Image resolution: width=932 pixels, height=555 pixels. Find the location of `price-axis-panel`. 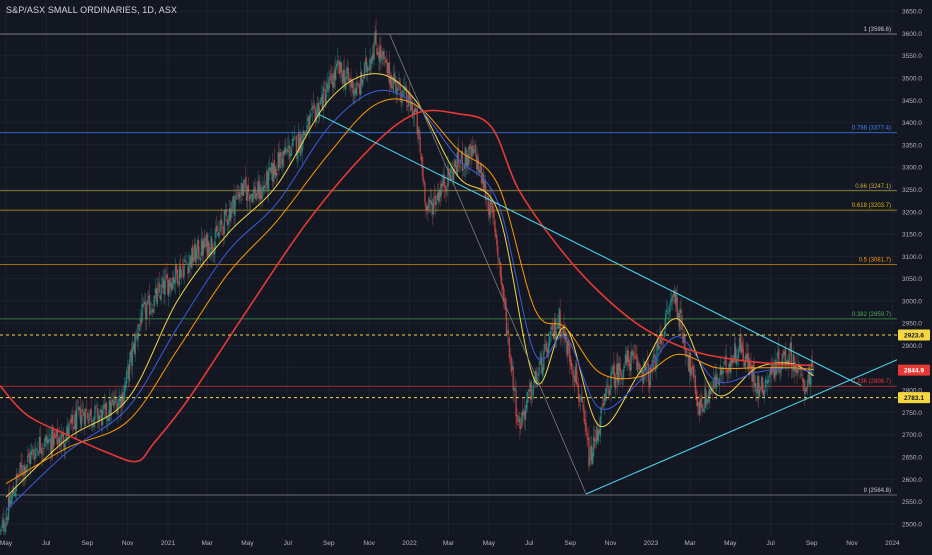

price-axis-panel is located at coordinates (914, 267).